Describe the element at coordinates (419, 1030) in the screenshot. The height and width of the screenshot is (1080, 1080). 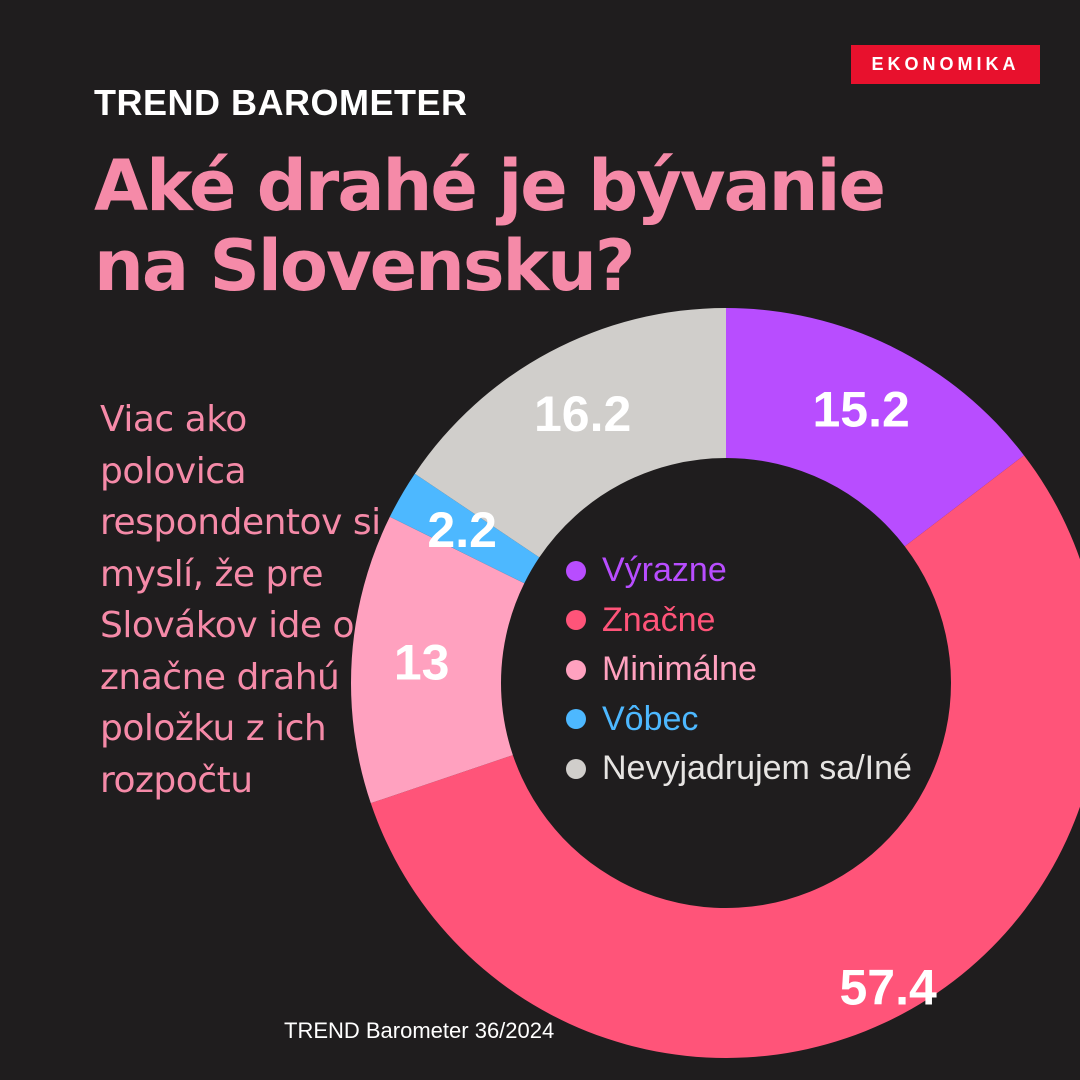
I see `source-note: TREND Barometer 36/2024` at that location.